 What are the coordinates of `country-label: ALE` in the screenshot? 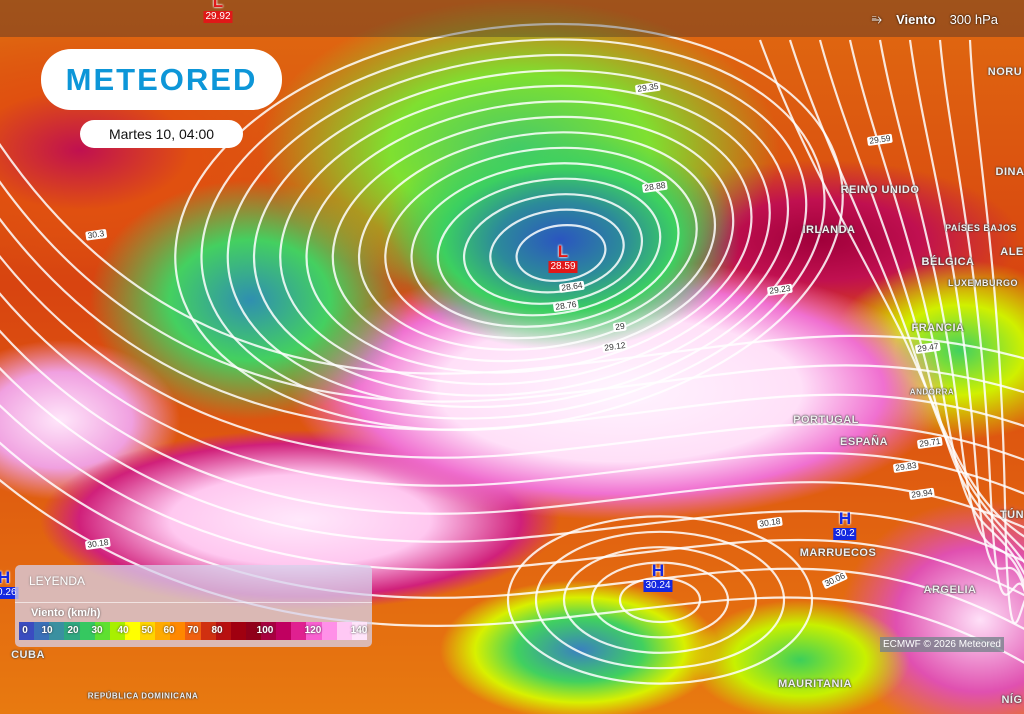 It's located at (1012, 251).